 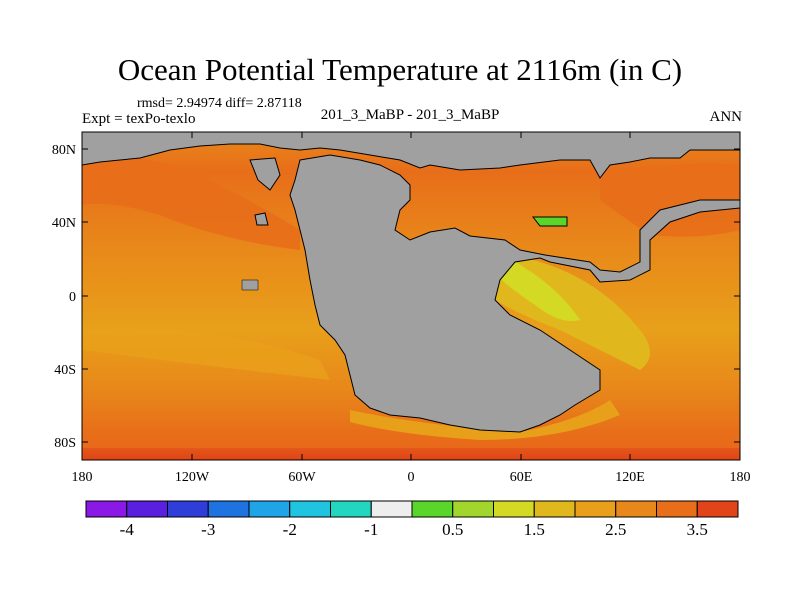 What do you see at coordinates (206, 354) in the screenshot?
I see `southern-band` at bounding box center [206, 354].